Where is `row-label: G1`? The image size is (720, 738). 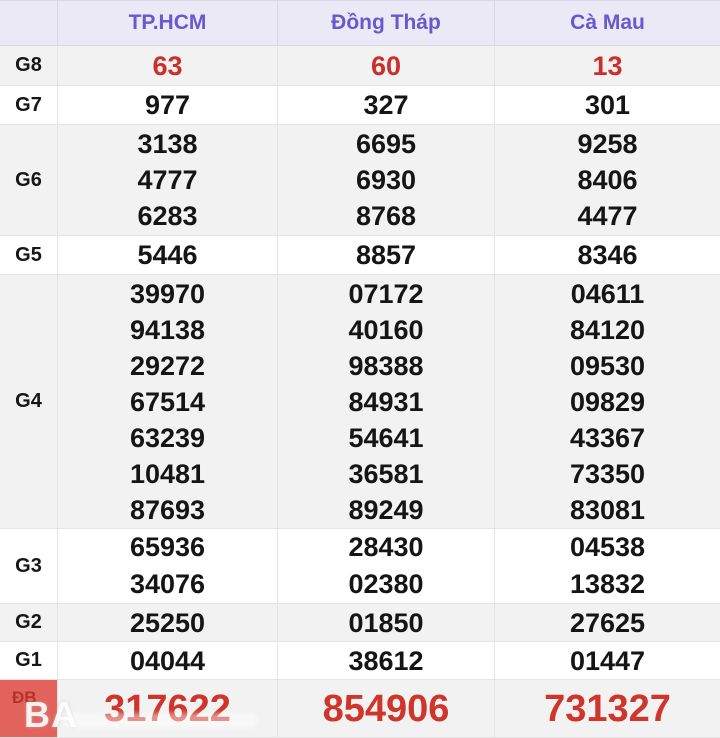
row-label: G1 is located at coordinates (28, 660).